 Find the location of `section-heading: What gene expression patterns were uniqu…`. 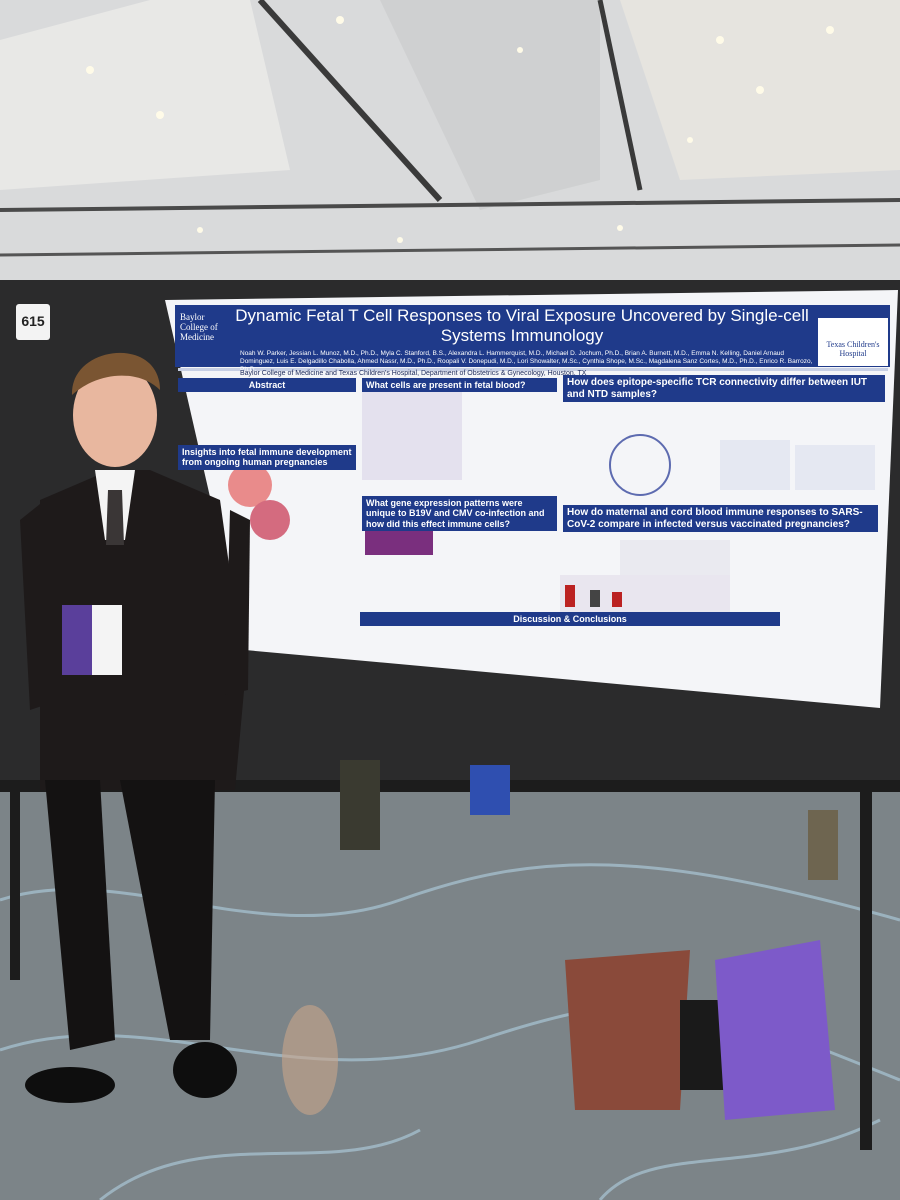

section-heading: What gene expression patterns were uniqu… is located at coordinates (459, 514).